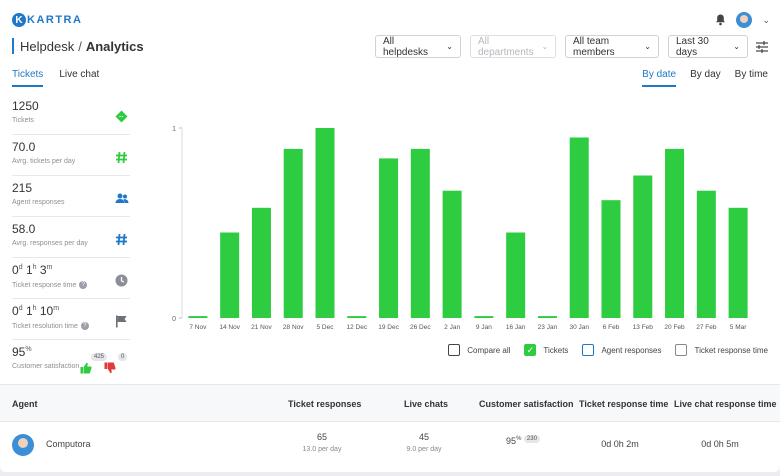 This screenshot has width=780, height=476. I want to click on x-tick-label: 30 Jan, so click(579, 327).